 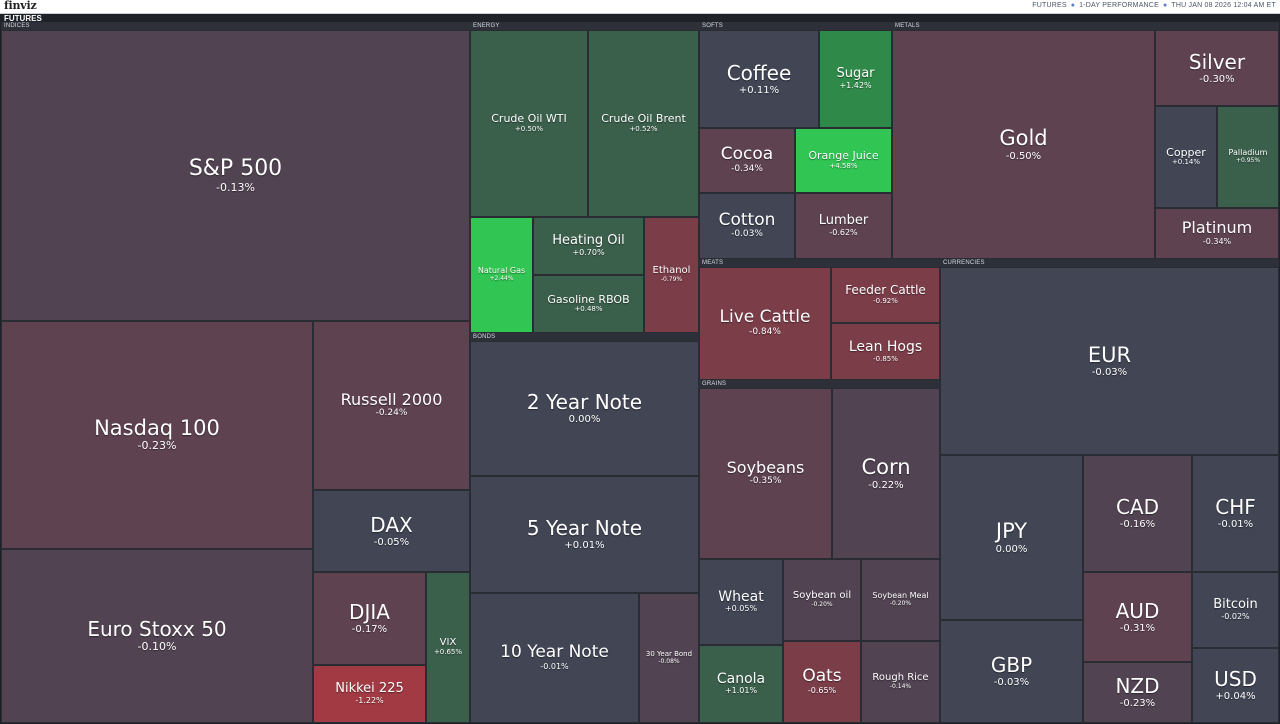 I want to click on tile-cocoa: Cocoa -0.34%, so click(x=747, y=160).